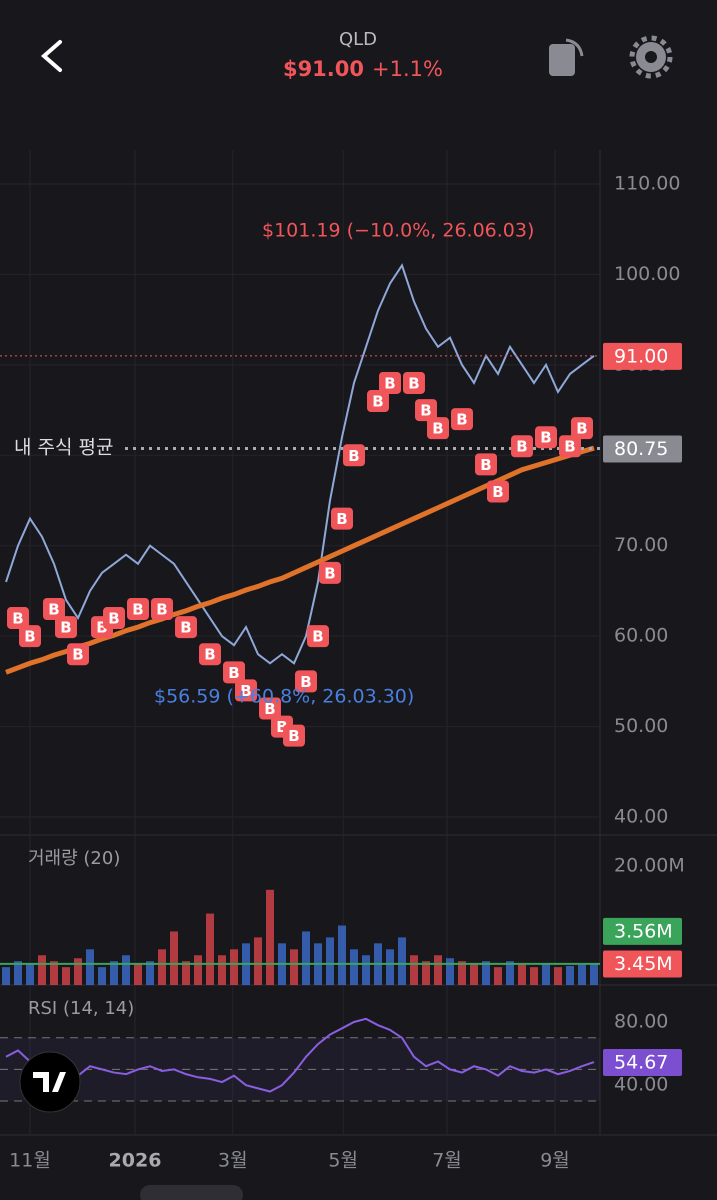 The height and width of the screenshot is (1200, 717). I want to click on rsi-title: RSI (14, 14), so click(81, 1008).